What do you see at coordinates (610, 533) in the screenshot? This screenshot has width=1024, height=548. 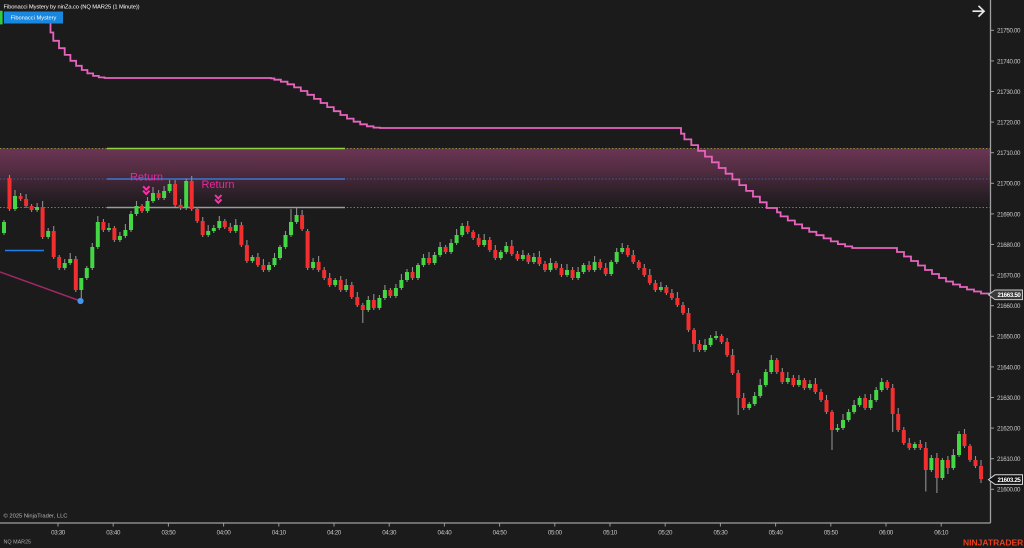 I see `svg-text: 05:10` at bounding box center [610, 533].